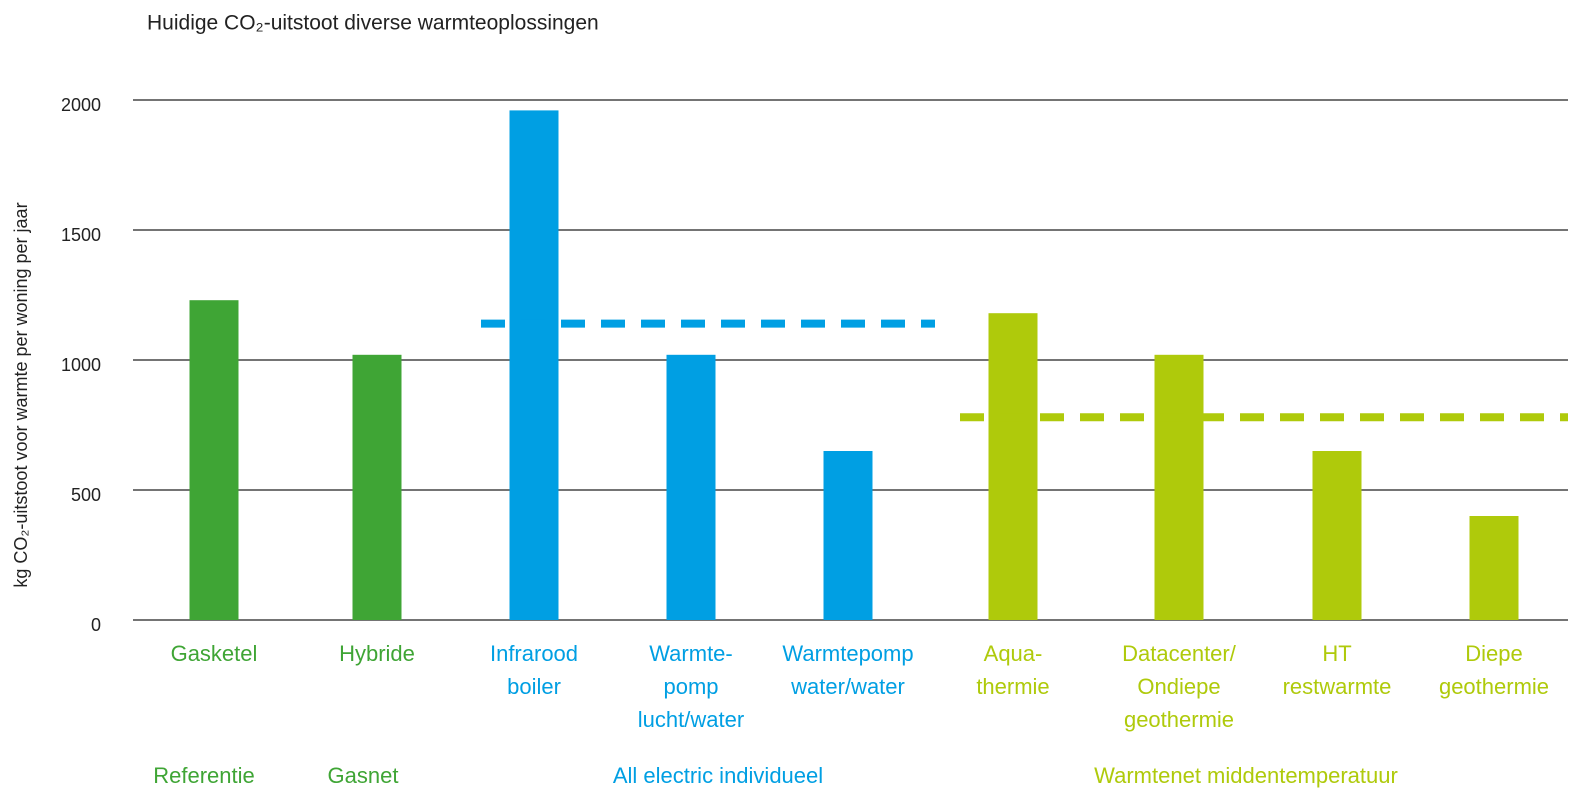 The image size is (1586, 798). I want to click on x-tick-label-line: Hybride, so click(377, 653).